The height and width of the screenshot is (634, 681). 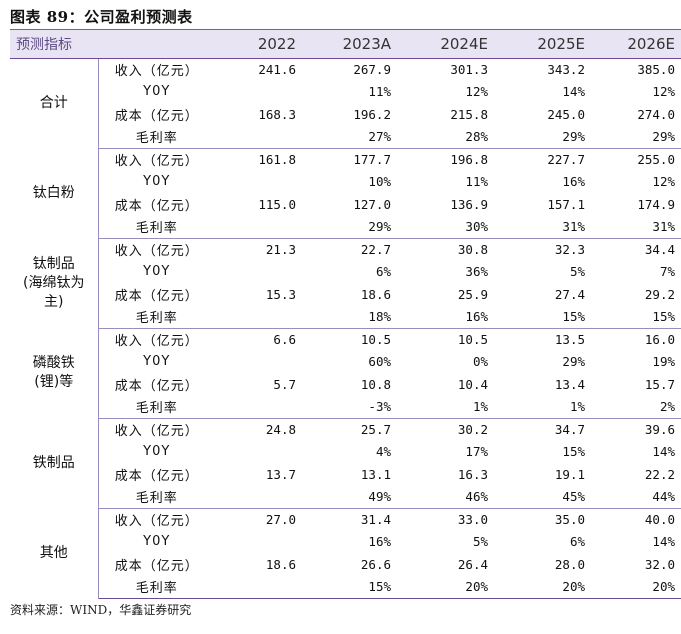 I want to click on value-cell: 11%, so click(x=379, y=92).